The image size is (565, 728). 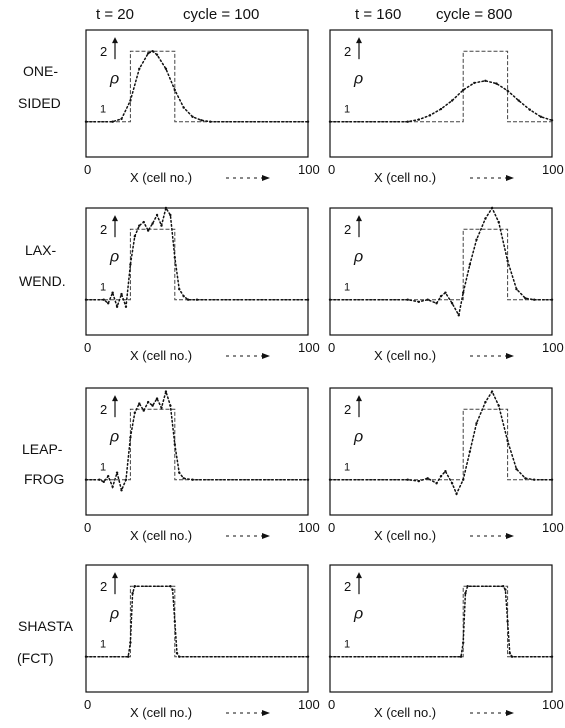 What do you see at coordinates (46, 626) in the screenshot?
I see `row-label-shasta-line1: SHASTA` at bounding box center [46, 626].